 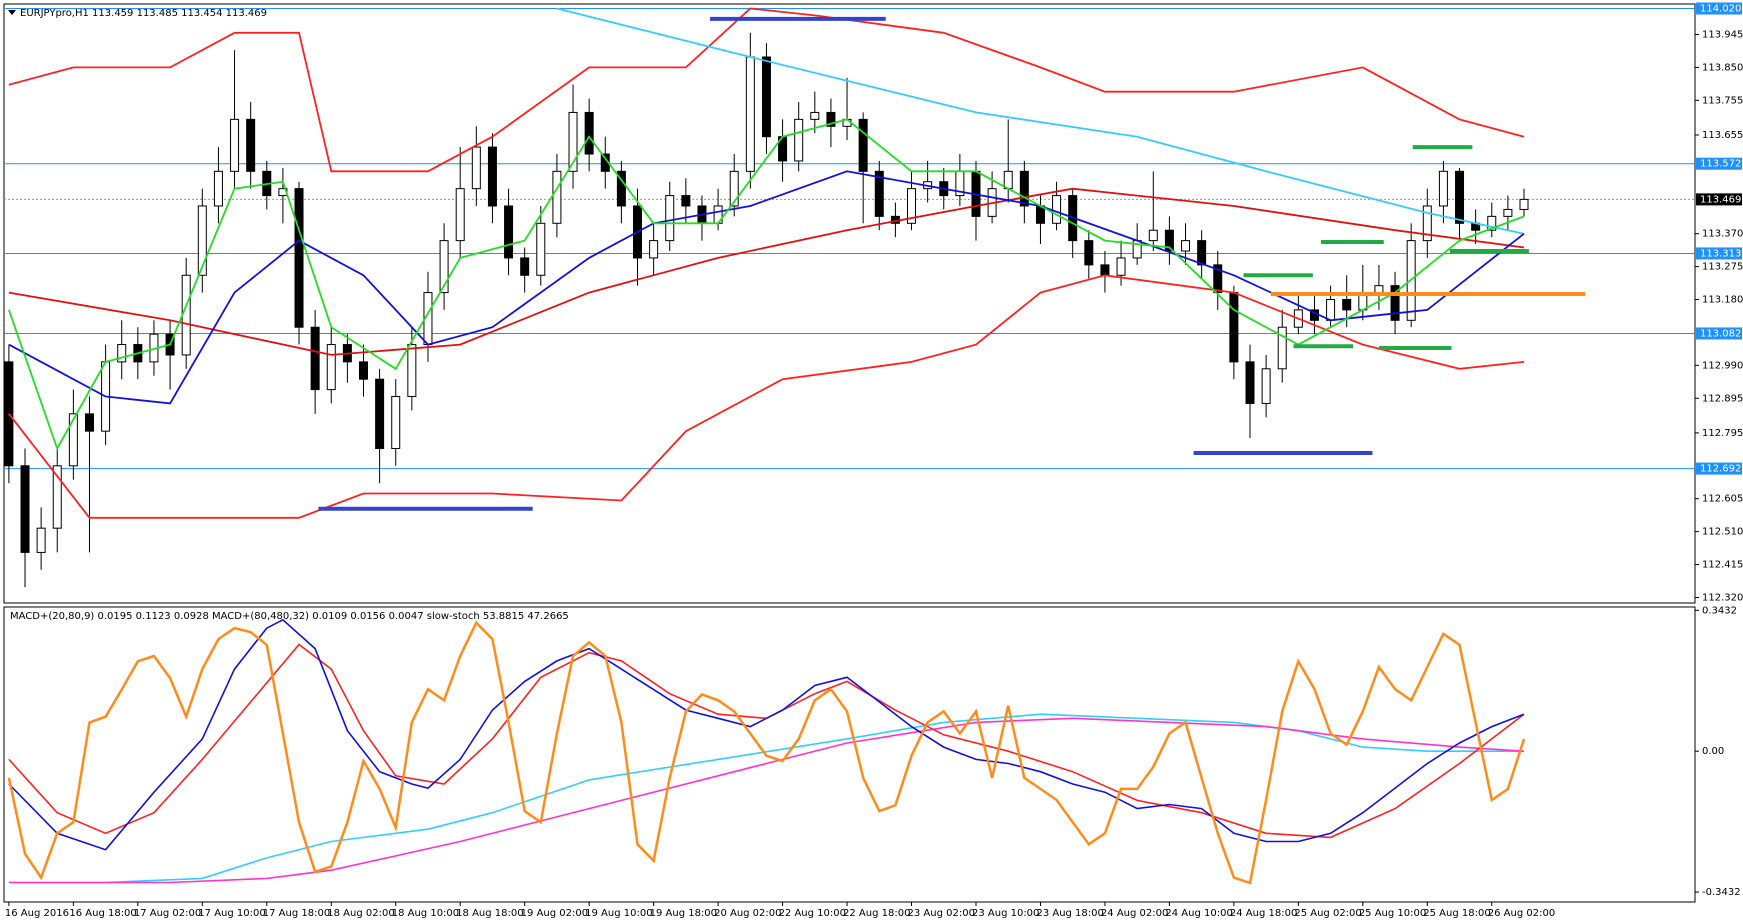 I want to click on x-tick-label: 17 Aug 02:00, so click(x=167, y=913).